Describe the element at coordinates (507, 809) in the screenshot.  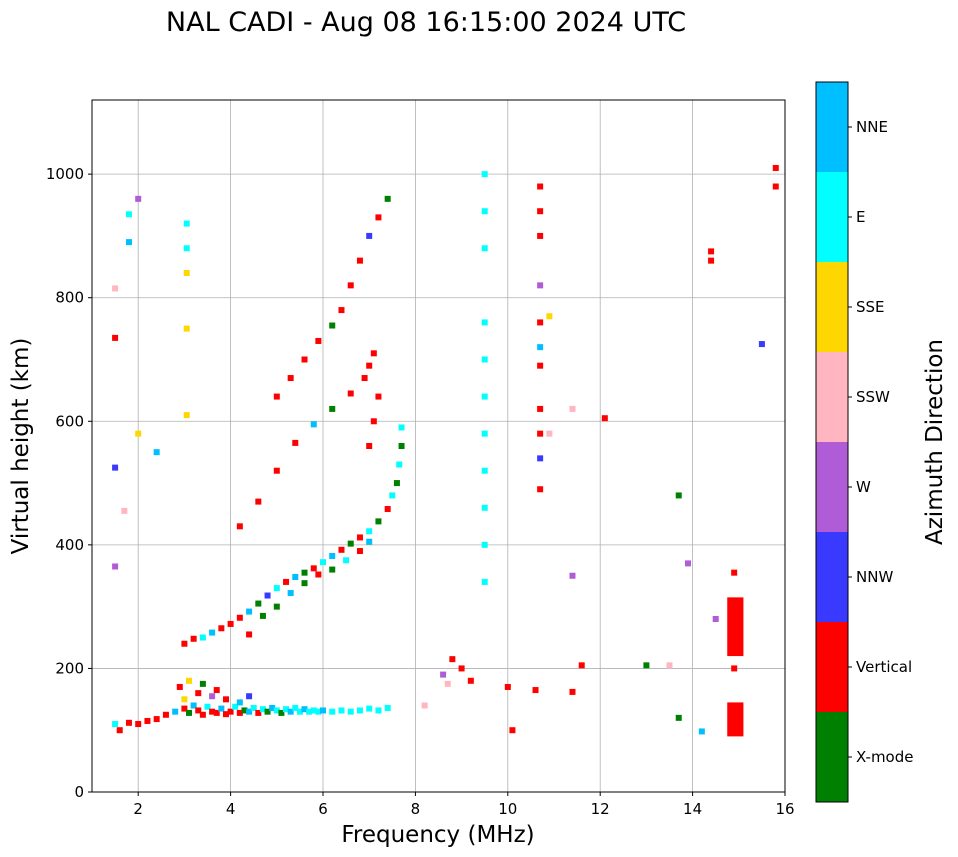
I see `x-tick-label: 10` at that location.